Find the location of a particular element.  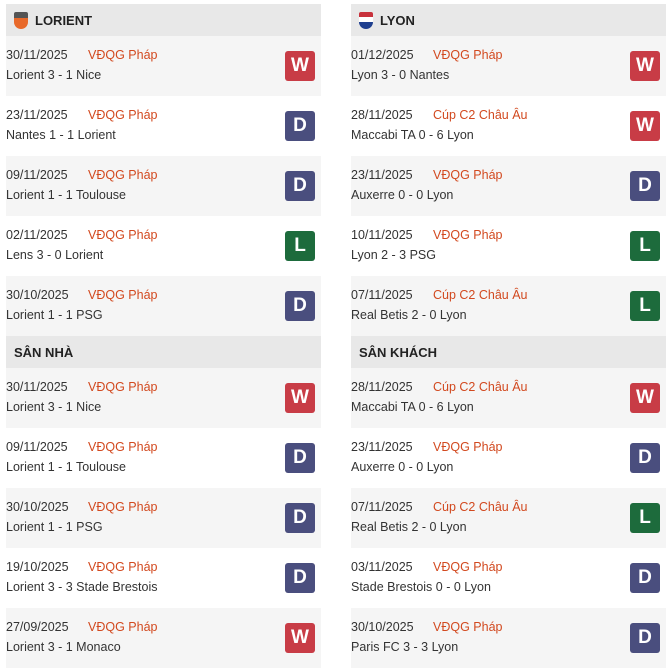

section-header: LYON is located at coordinates (508, 20).